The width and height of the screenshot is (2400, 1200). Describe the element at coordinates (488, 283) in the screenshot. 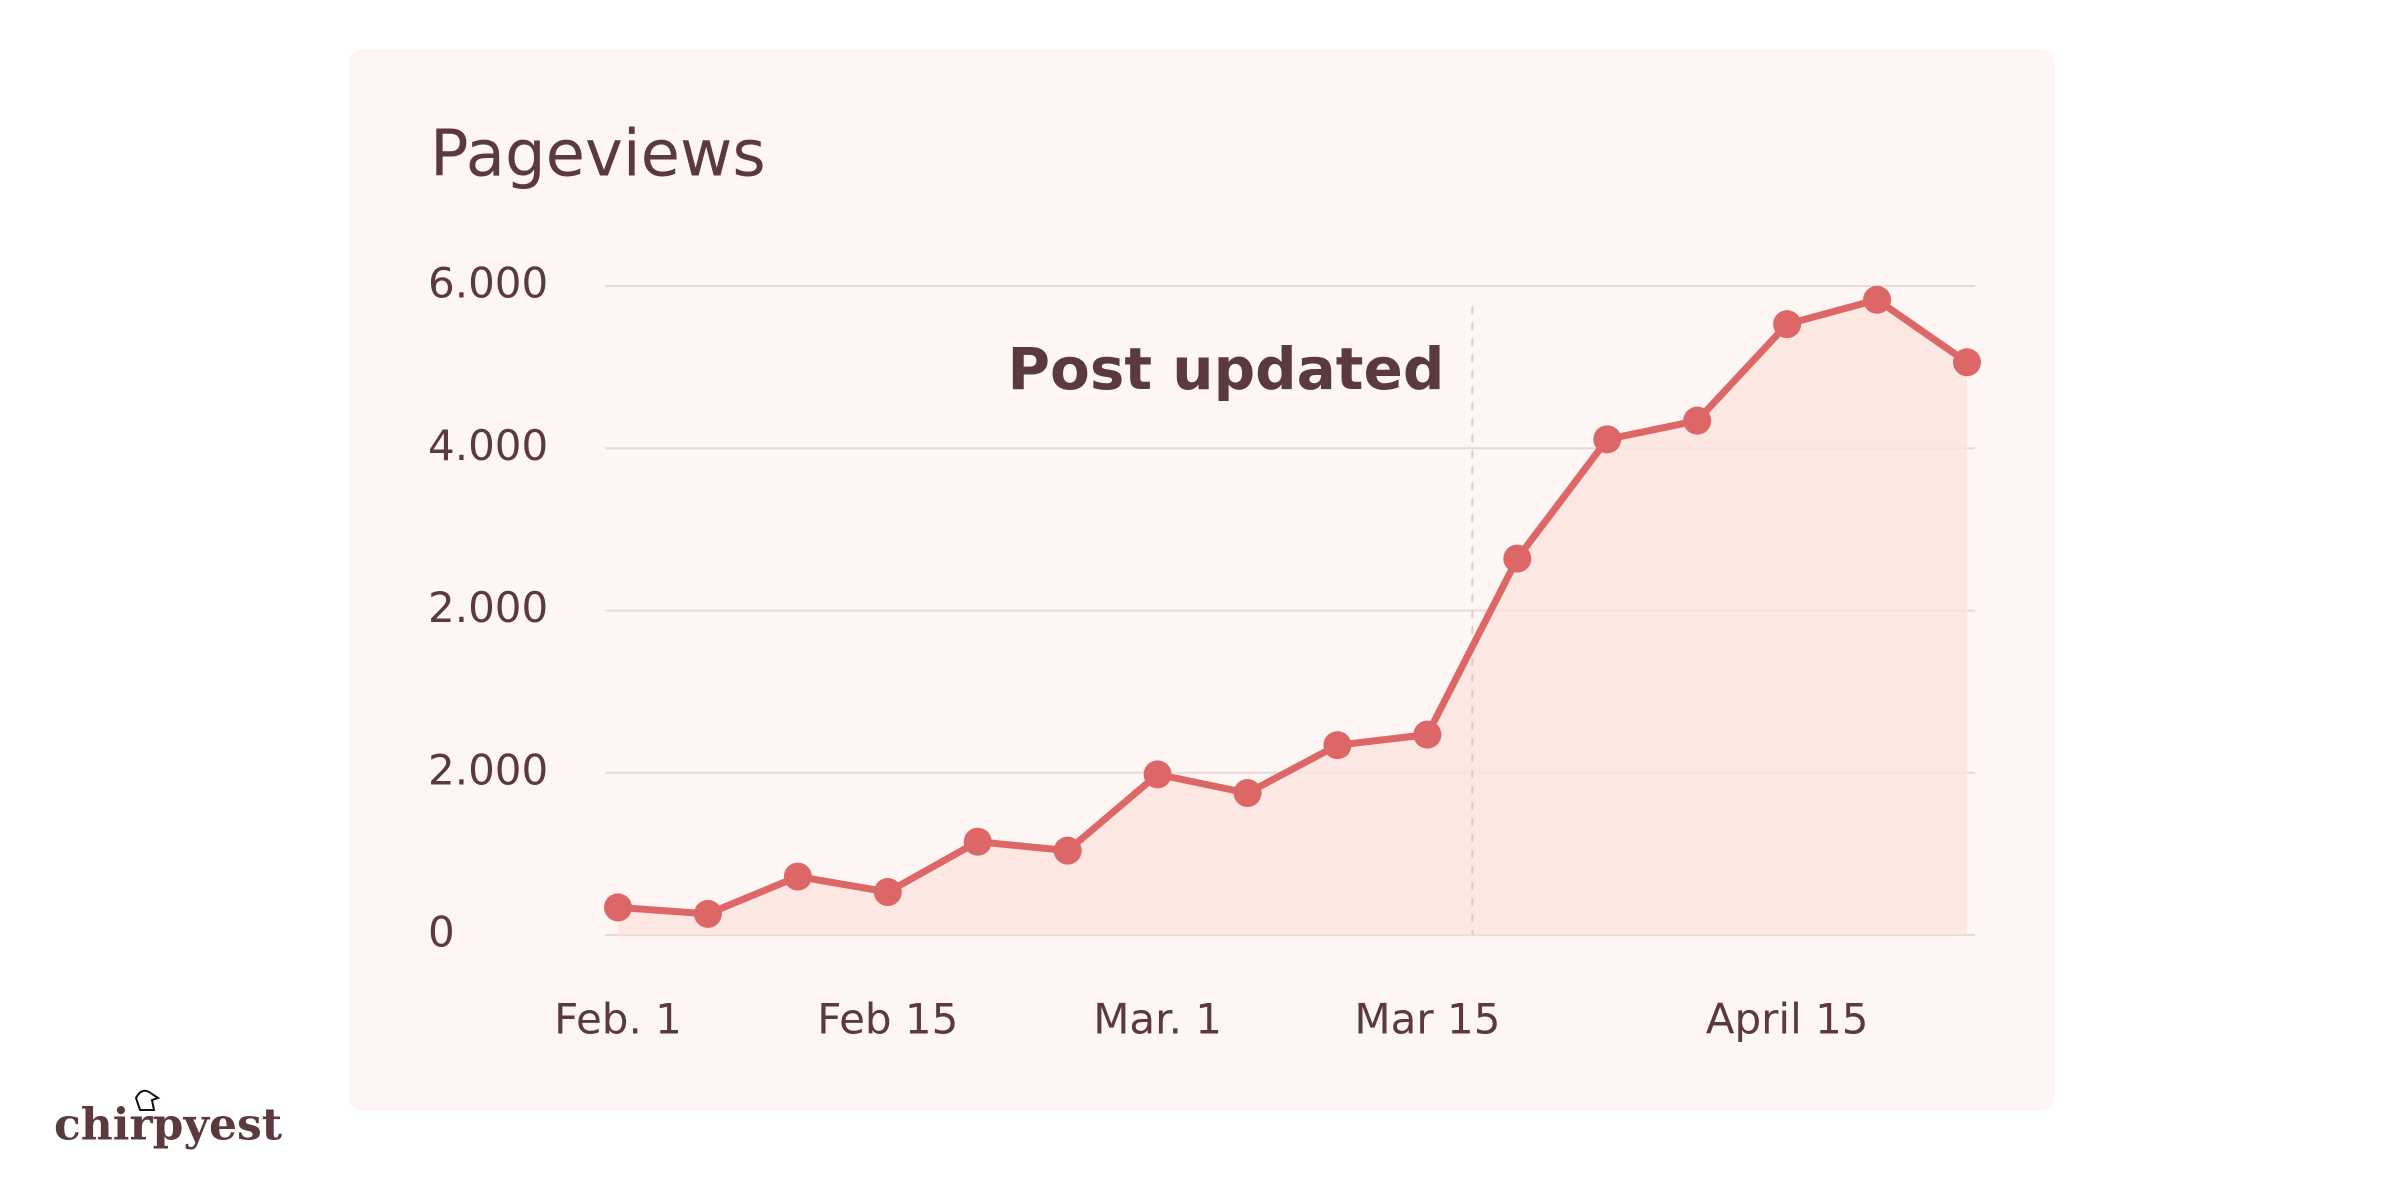

I see `y-tick-label: 6.000` at that location.